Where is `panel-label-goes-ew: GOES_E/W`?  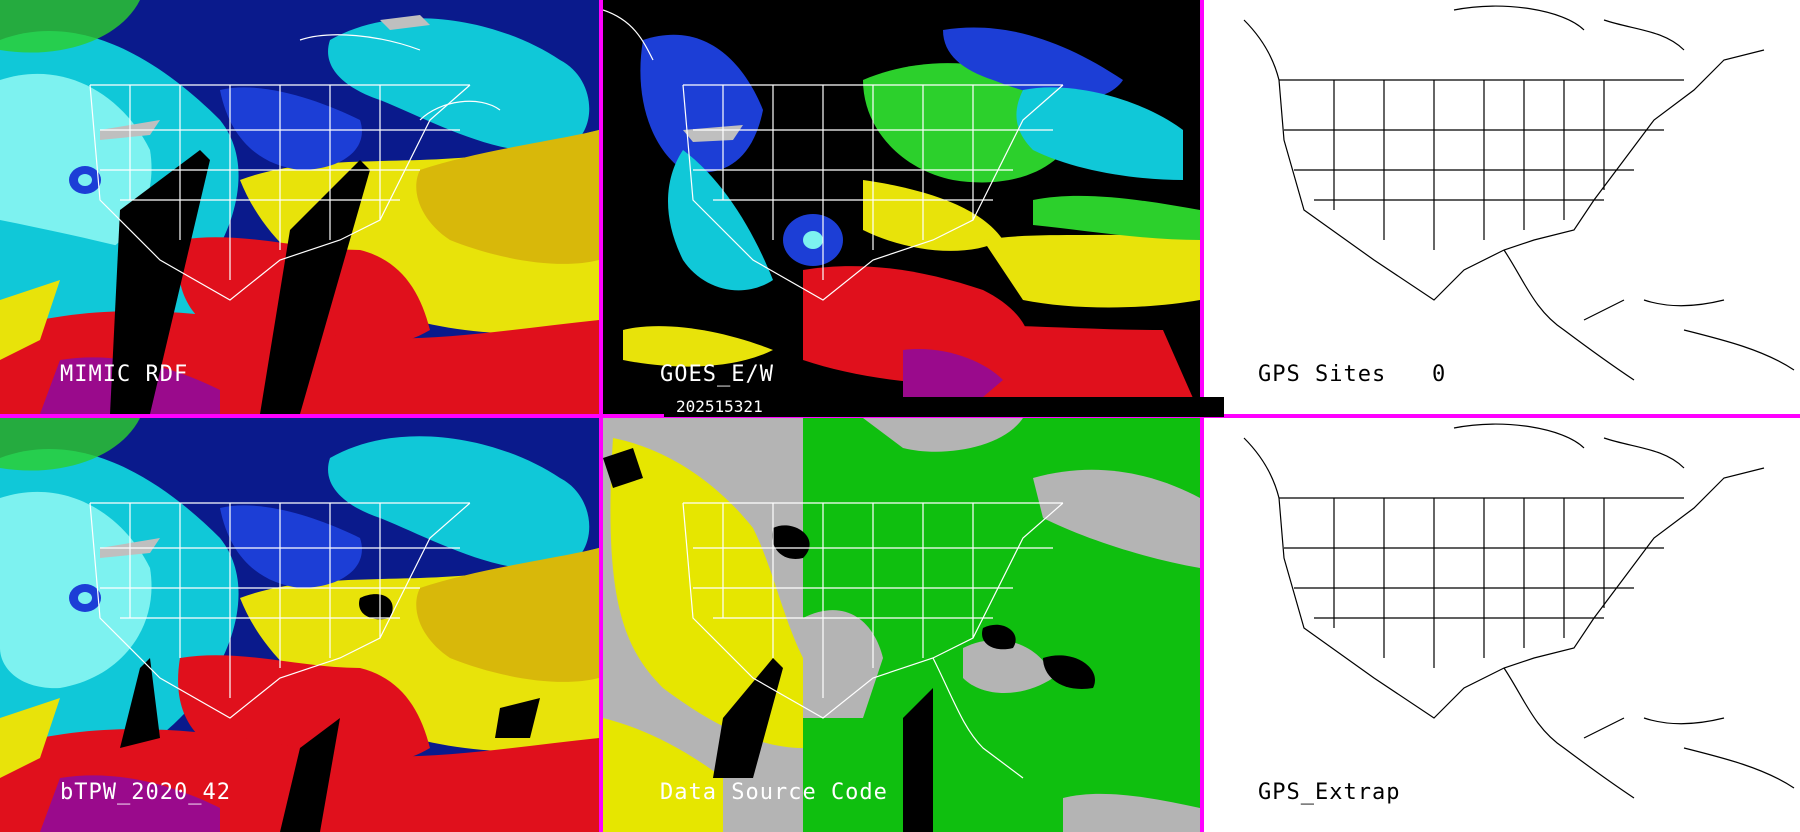
panel-label-goes-ew: GOES_E/W is located at coordinates (717, 374).